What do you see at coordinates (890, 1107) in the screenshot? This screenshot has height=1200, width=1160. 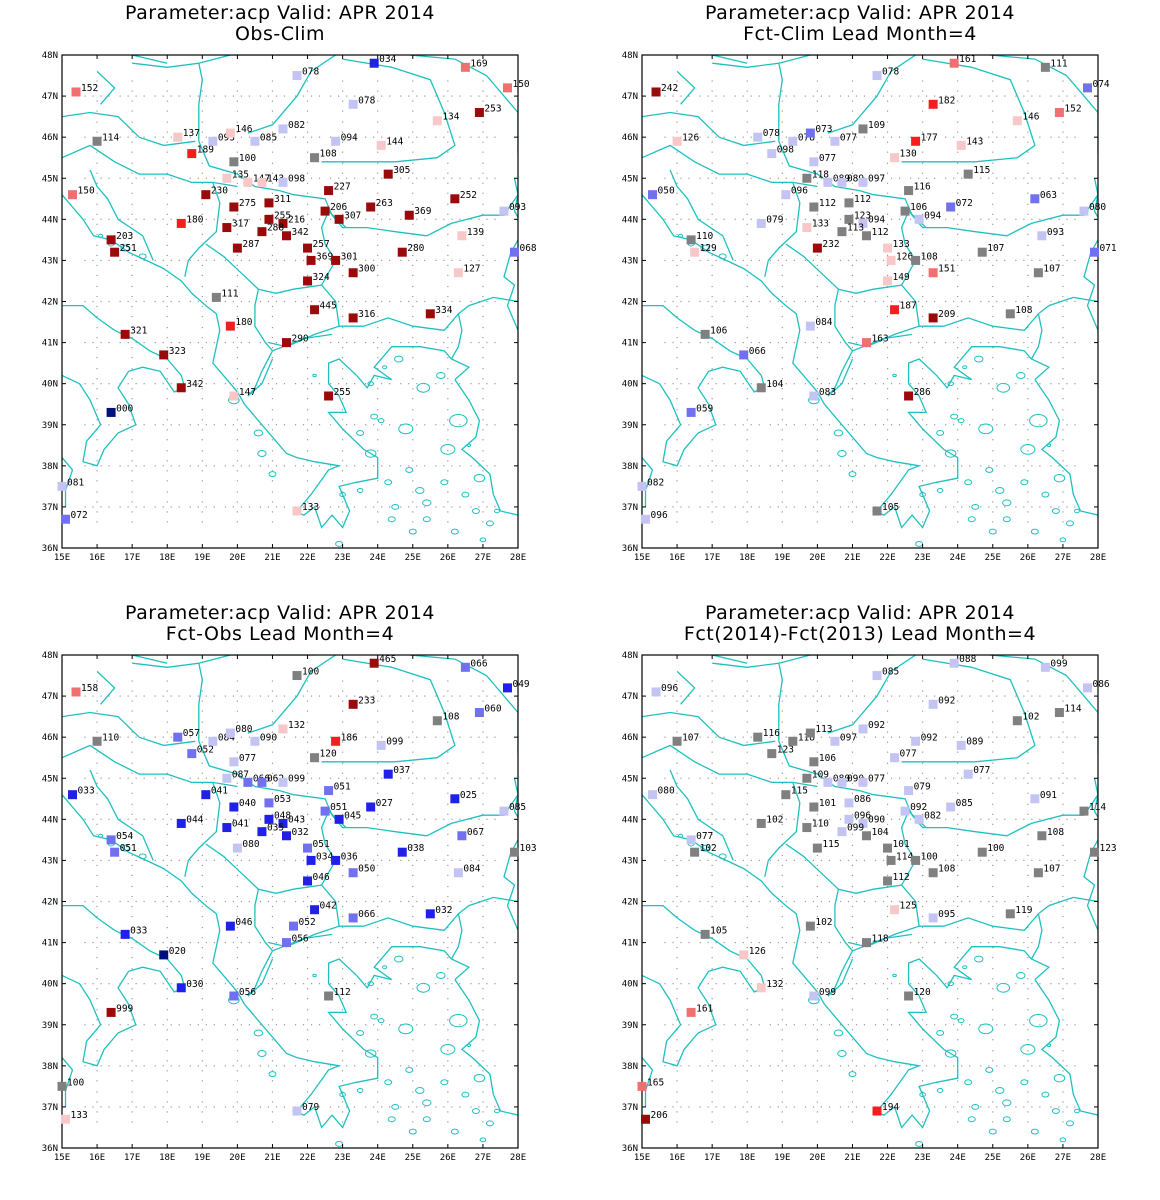 I see `station-label: 194` at bounding box center [890, 1107].